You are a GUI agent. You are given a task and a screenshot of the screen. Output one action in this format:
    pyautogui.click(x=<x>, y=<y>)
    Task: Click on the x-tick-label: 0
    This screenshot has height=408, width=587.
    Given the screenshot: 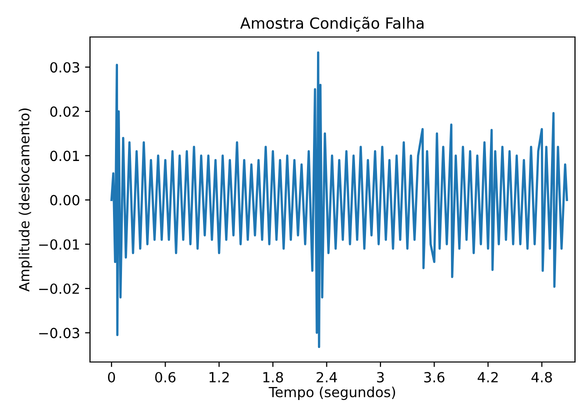 What is the action you would take?
    pyautogui.click(x=112, y=377)
    